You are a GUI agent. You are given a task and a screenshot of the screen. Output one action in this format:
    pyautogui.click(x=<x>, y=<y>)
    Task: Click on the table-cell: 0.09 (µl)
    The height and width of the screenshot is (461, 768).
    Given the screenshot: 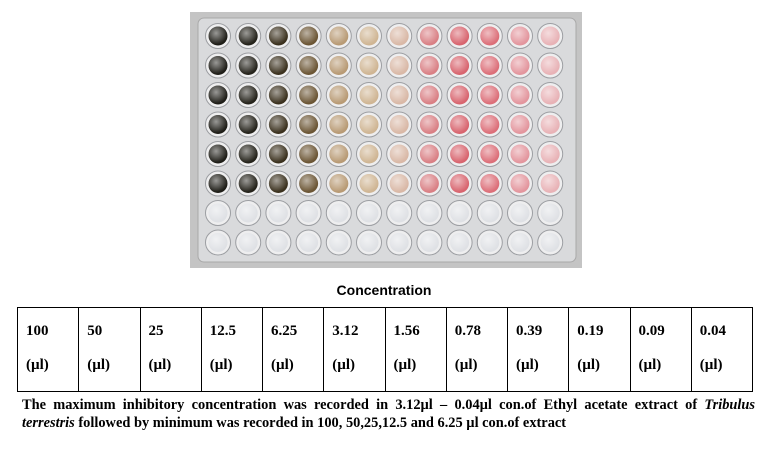 What is the action you would take?
    pyautogui.click(x=660, y=349)
    